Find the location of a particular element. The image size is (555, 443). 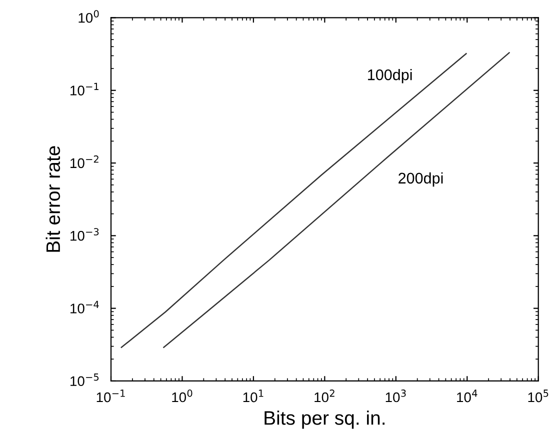

x-tick-label: 10$^{4}$ is located at coordinates (467, 396).